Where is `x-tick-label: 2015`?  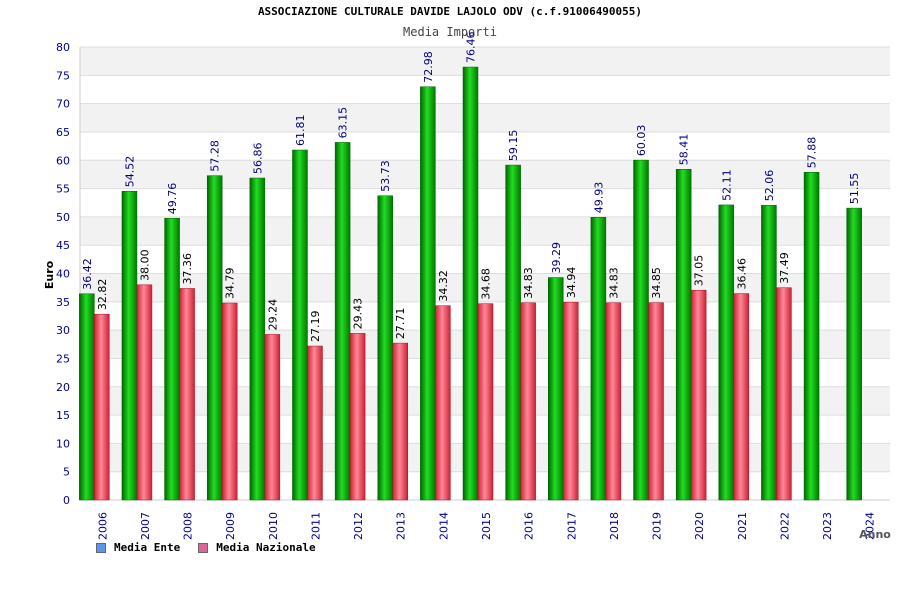 x-tick-label: 2015 is located at coordinates (486, 526).